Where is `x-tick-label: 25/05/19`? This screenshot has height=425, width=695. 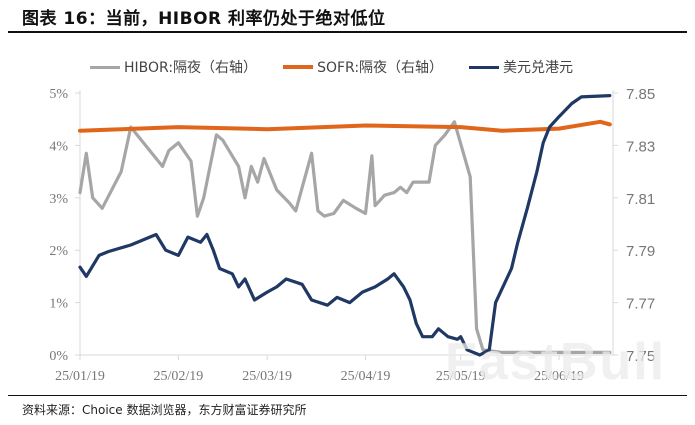
x-tick-label: 25/05/19 is located at coordinates (461, 376).